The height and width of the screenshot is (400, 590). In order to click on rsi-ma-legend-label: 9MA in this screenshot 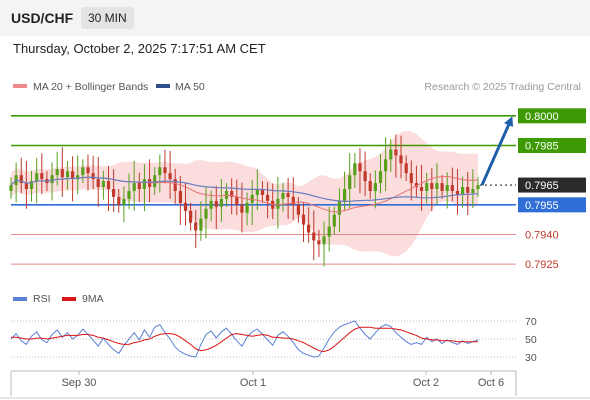, I will do `click(93, 299)`.